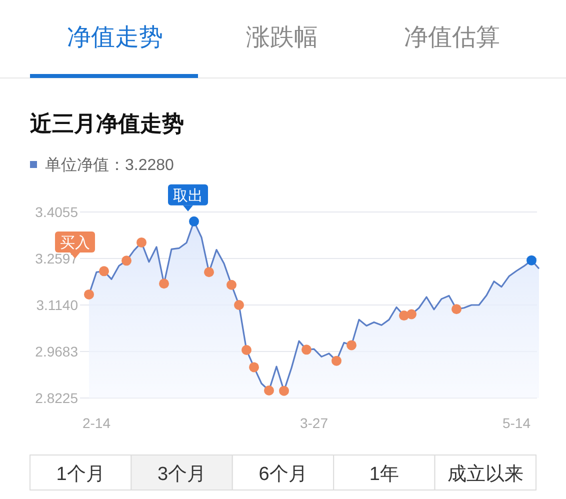  Describe the element at coordinates (283, 474) in the screenshot. I see `text: 6个月` at that location.